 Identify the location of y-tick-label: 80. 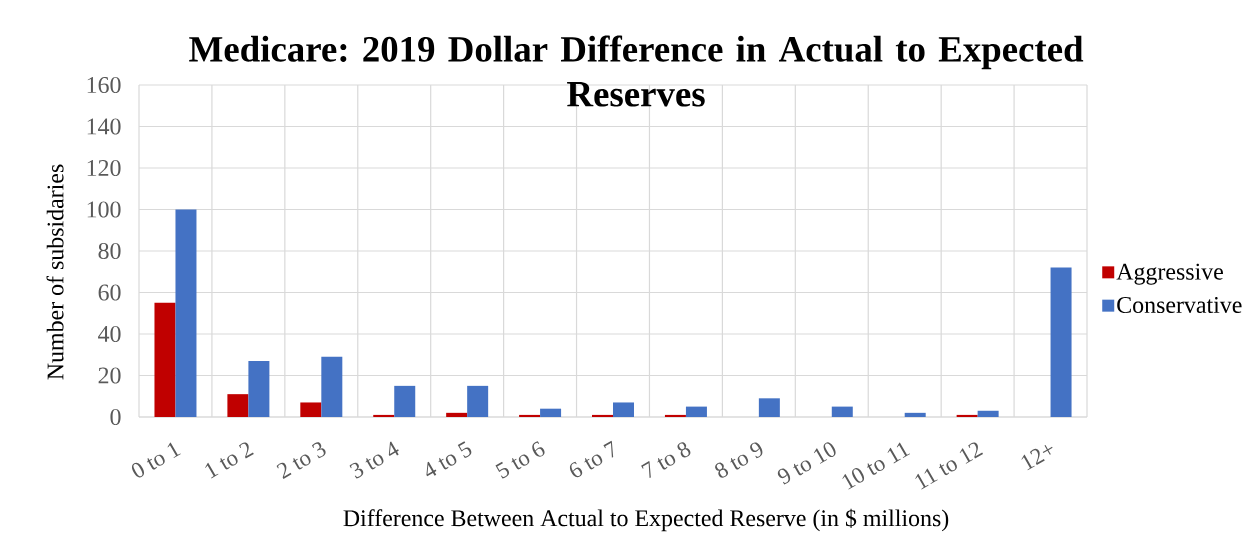
(109, 251).